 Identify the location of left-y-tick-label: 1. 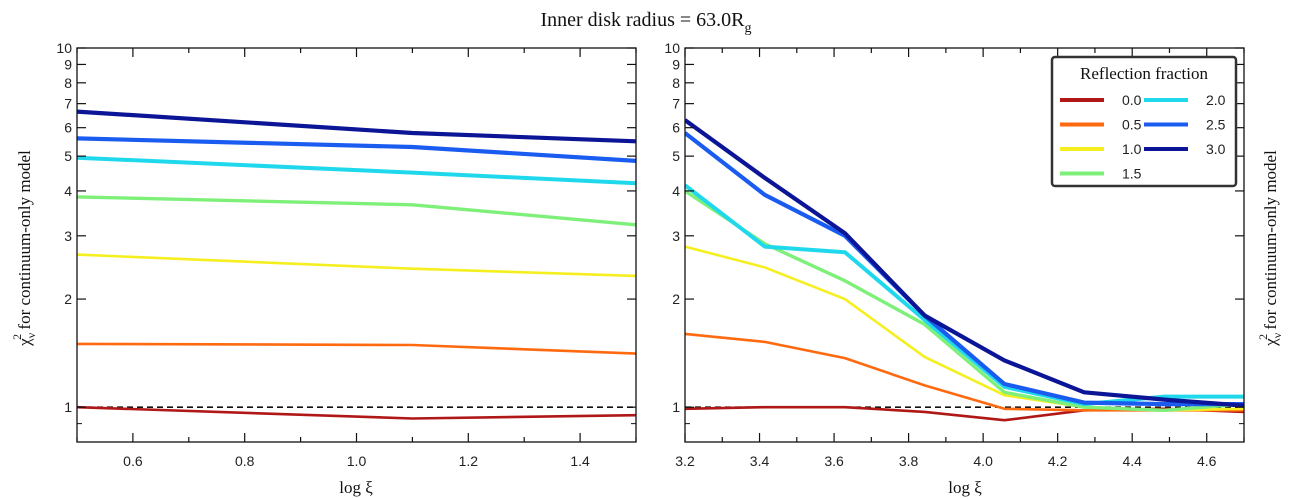
(68, 407).